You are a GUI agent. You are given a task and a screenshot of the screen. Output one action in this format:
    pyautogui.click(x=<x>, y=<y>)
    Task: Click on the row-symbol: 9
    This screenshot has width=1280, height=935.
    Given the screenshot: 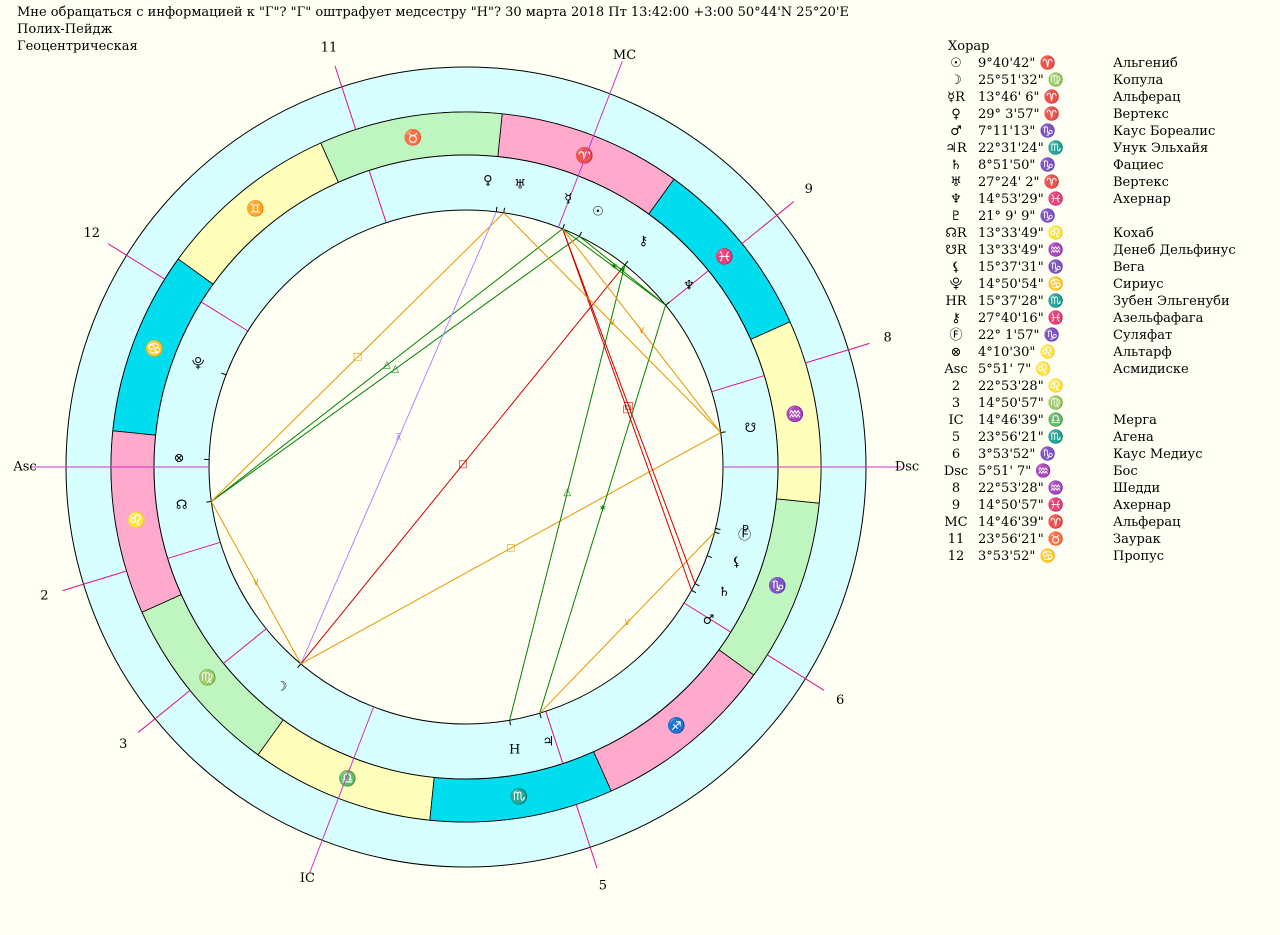 What is the action you would take?
    pyautogui.click(x=956, y=505)
    